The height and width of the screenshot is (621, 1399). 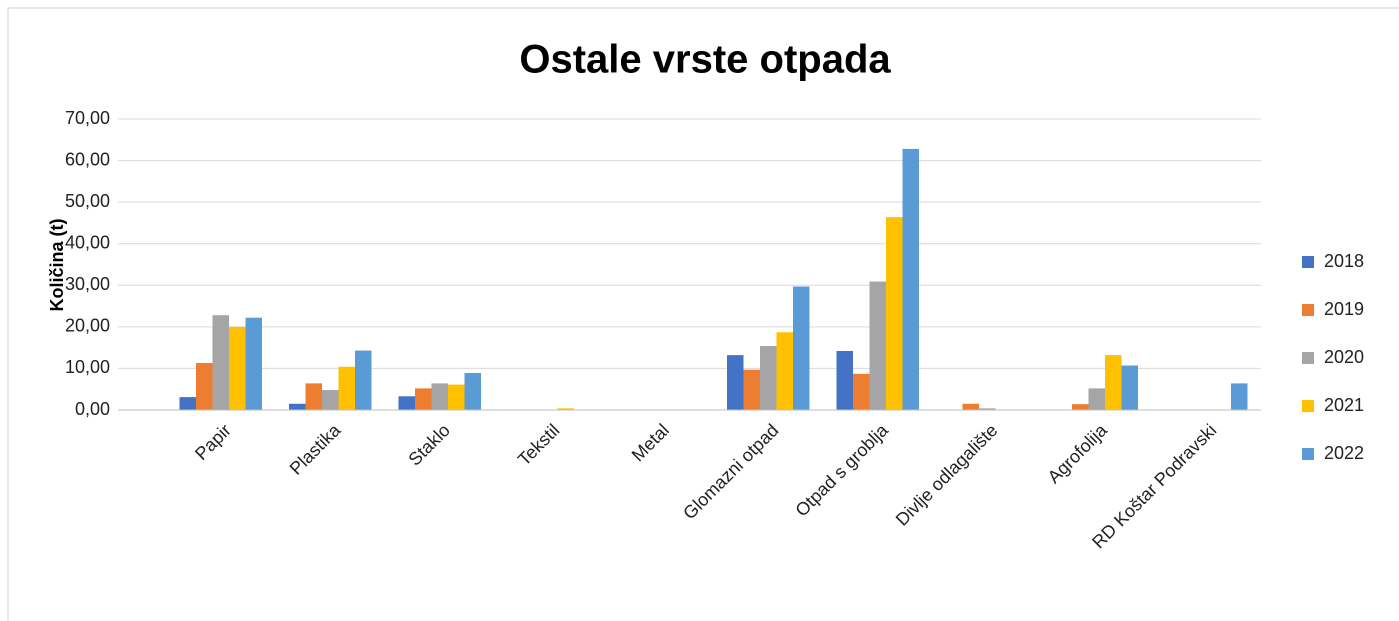 What do you see at coordinates (87, 201) in the screenshot?
I see `y-tick-label: 50,00` at bounding box center [87, 201].